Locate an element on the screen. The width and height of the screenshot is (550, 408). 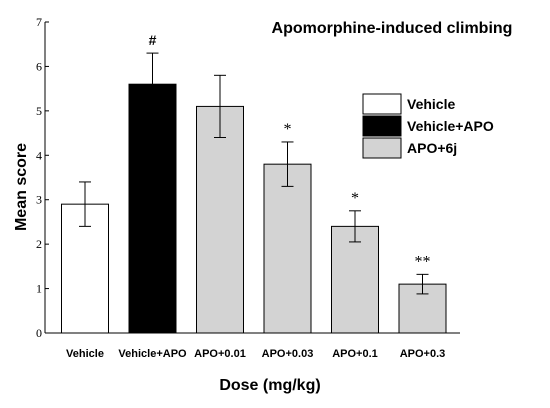
x-tick-label: APO+0.1 is located at coordinates (355, 354).